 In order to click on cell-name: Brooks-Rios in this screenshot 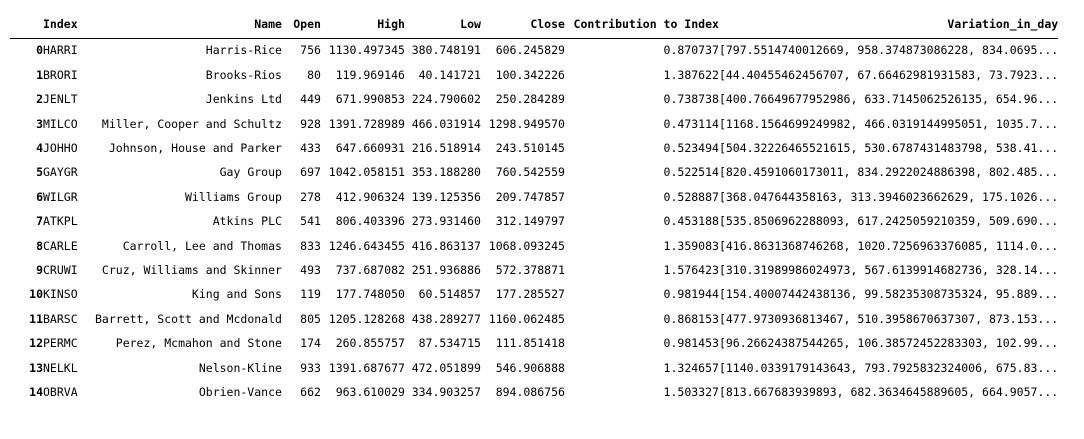, I will do `click(243, 74)`.